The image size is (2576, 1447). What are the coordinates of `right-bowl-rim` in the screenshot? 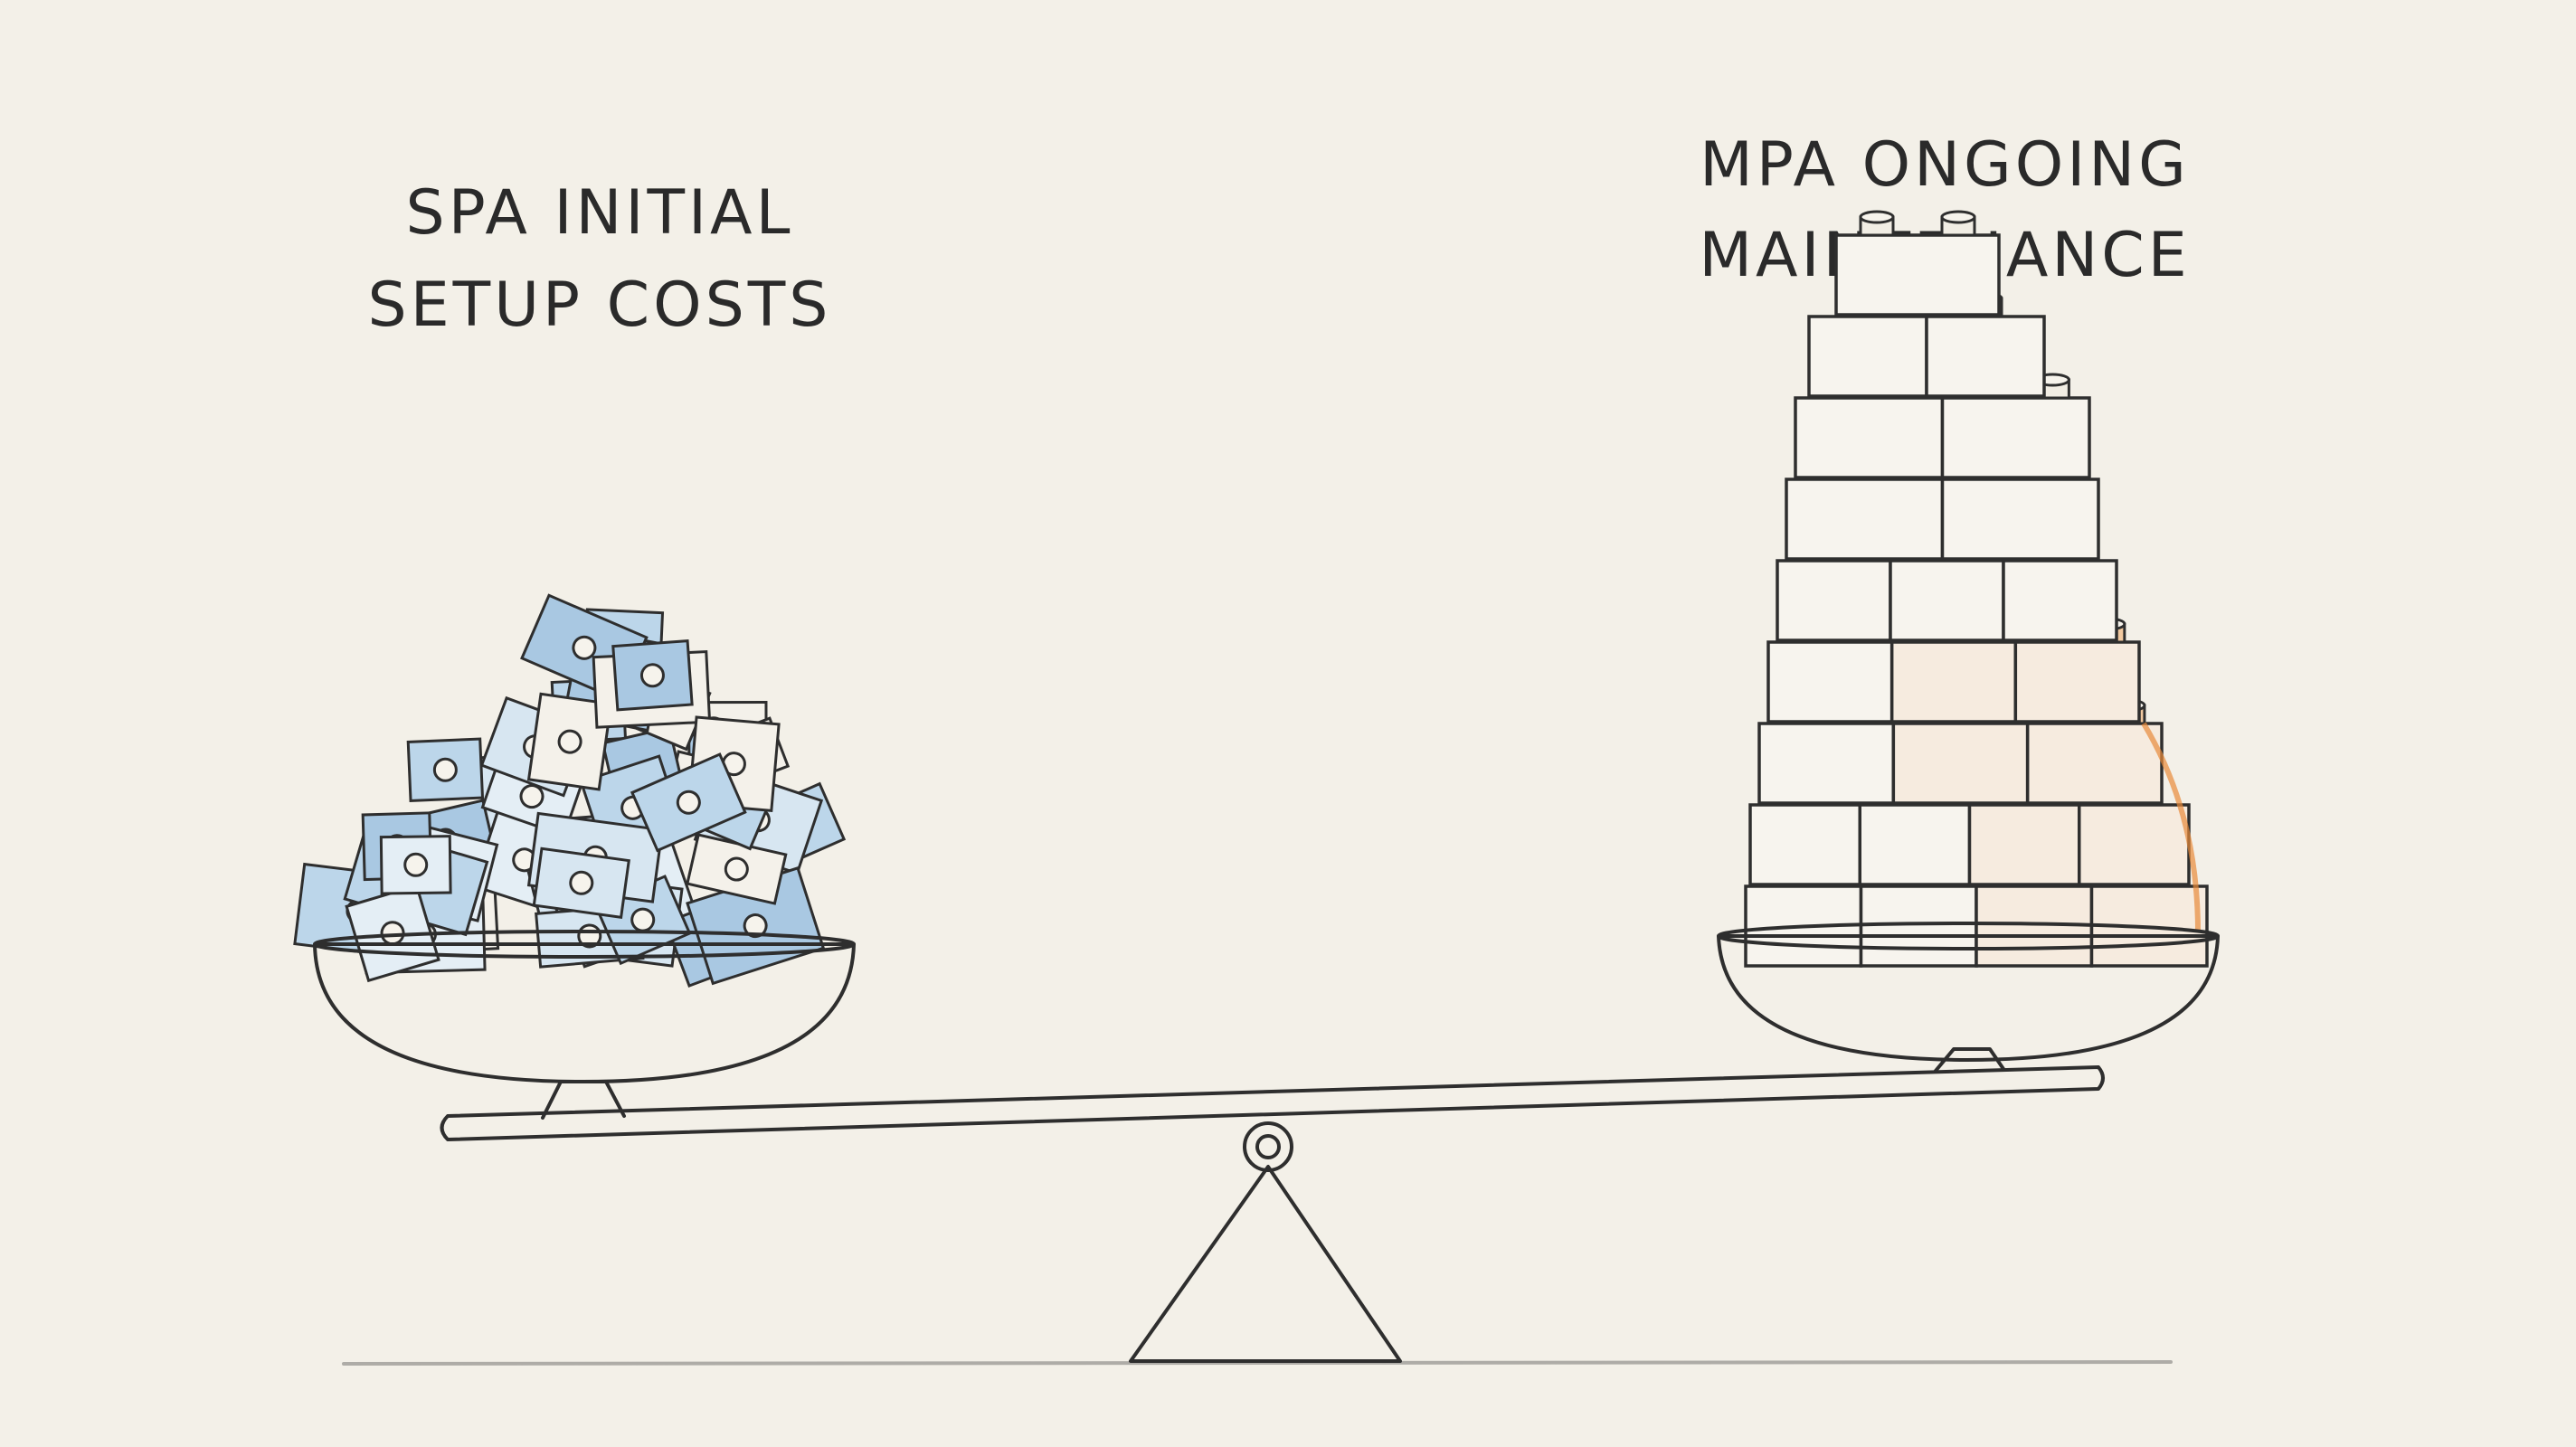 It's located at (1969, 936).